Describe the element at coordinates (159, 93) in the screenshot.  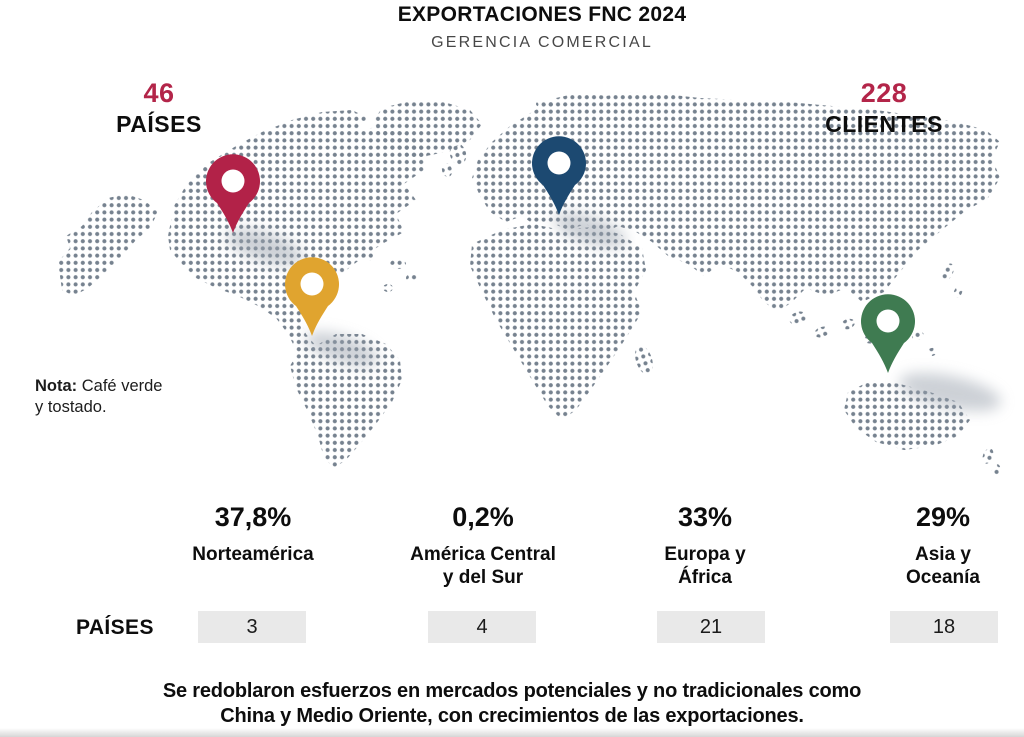
I see `stat-paises-value: 46` at that location.